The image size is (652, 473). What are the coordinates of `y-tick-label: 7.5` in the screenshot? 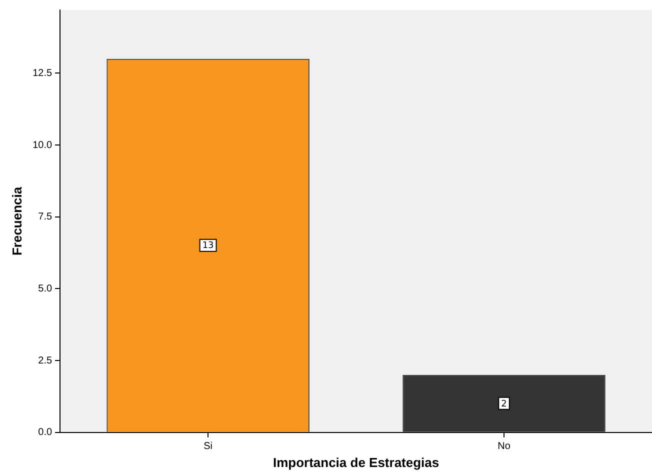 It's located at (45, 217).